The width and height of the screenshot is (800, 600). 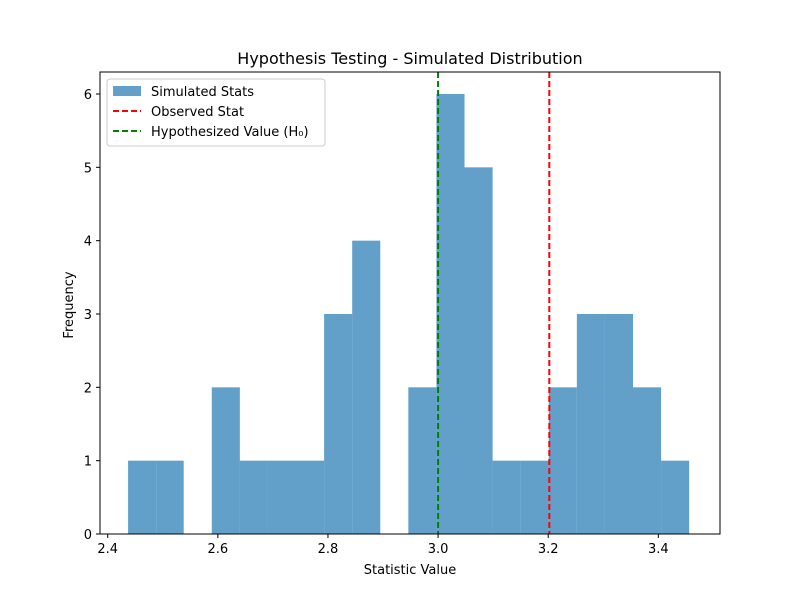 What do you see at coordinates (107, 549) in the screenshot?
I see `x-tick-label: 2.4` at bounding box center [107, 549].